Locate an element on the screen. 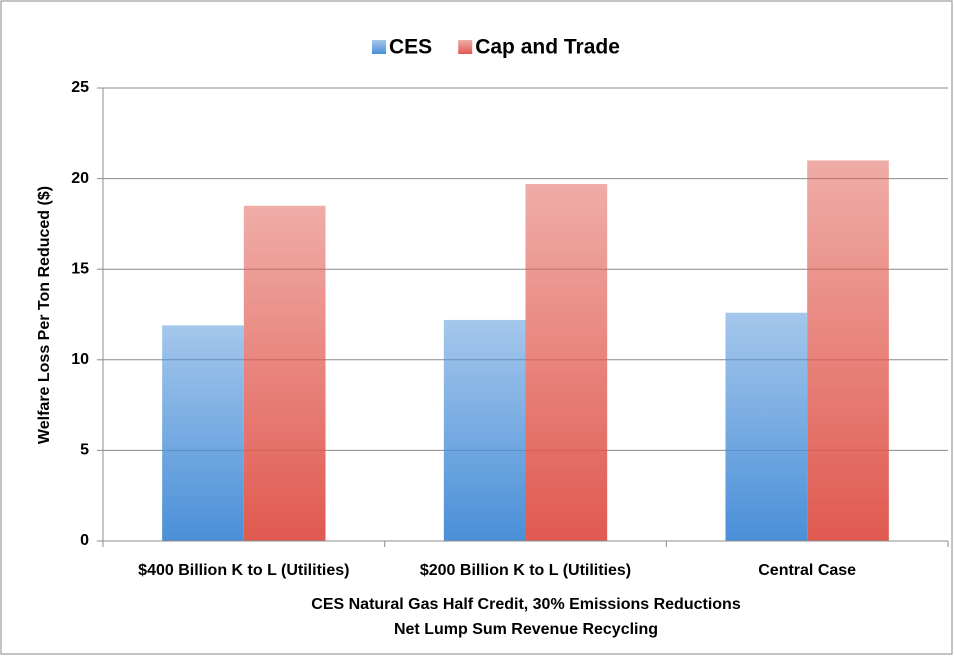  y-tick-label: 20 is located at coordinates (80, 178).